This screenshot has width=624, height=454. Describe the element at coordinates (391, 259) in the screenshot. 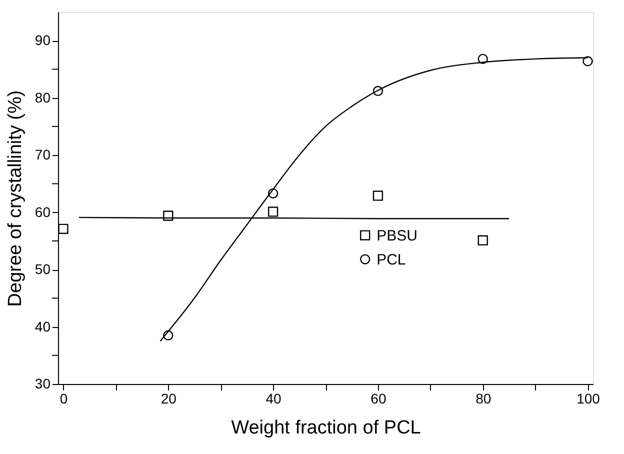

I see `legend-label: PCL` at that location.